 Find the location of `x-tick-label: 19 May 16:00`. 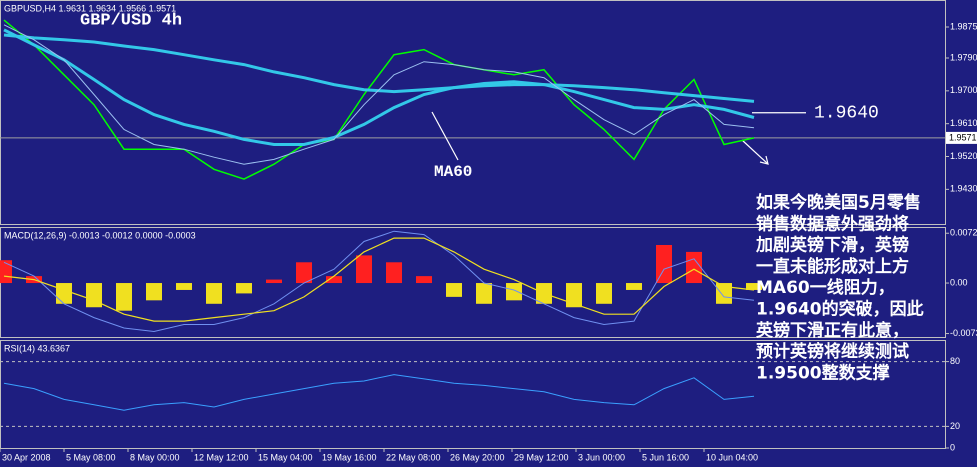

x-tick-label: 19 May 16:00 is located at coordinates (349, 457).